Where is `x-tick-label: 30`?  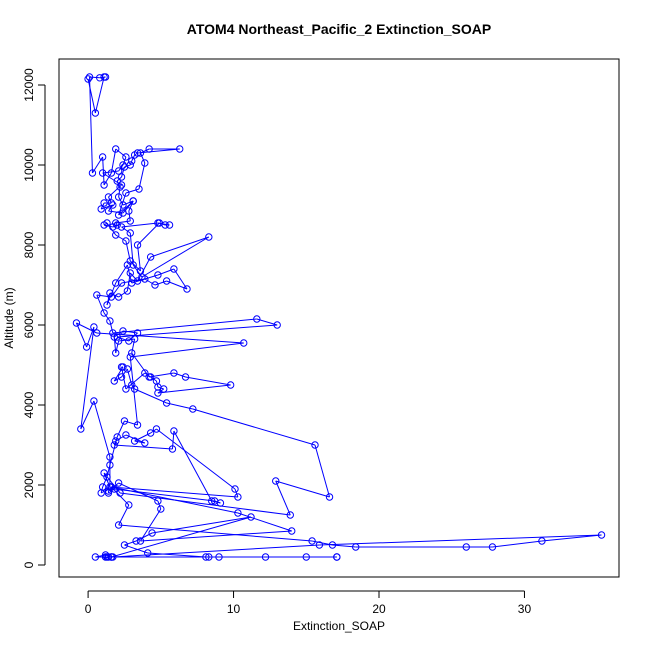
x-tick-label: 30 is located at coordinates (525, 609).